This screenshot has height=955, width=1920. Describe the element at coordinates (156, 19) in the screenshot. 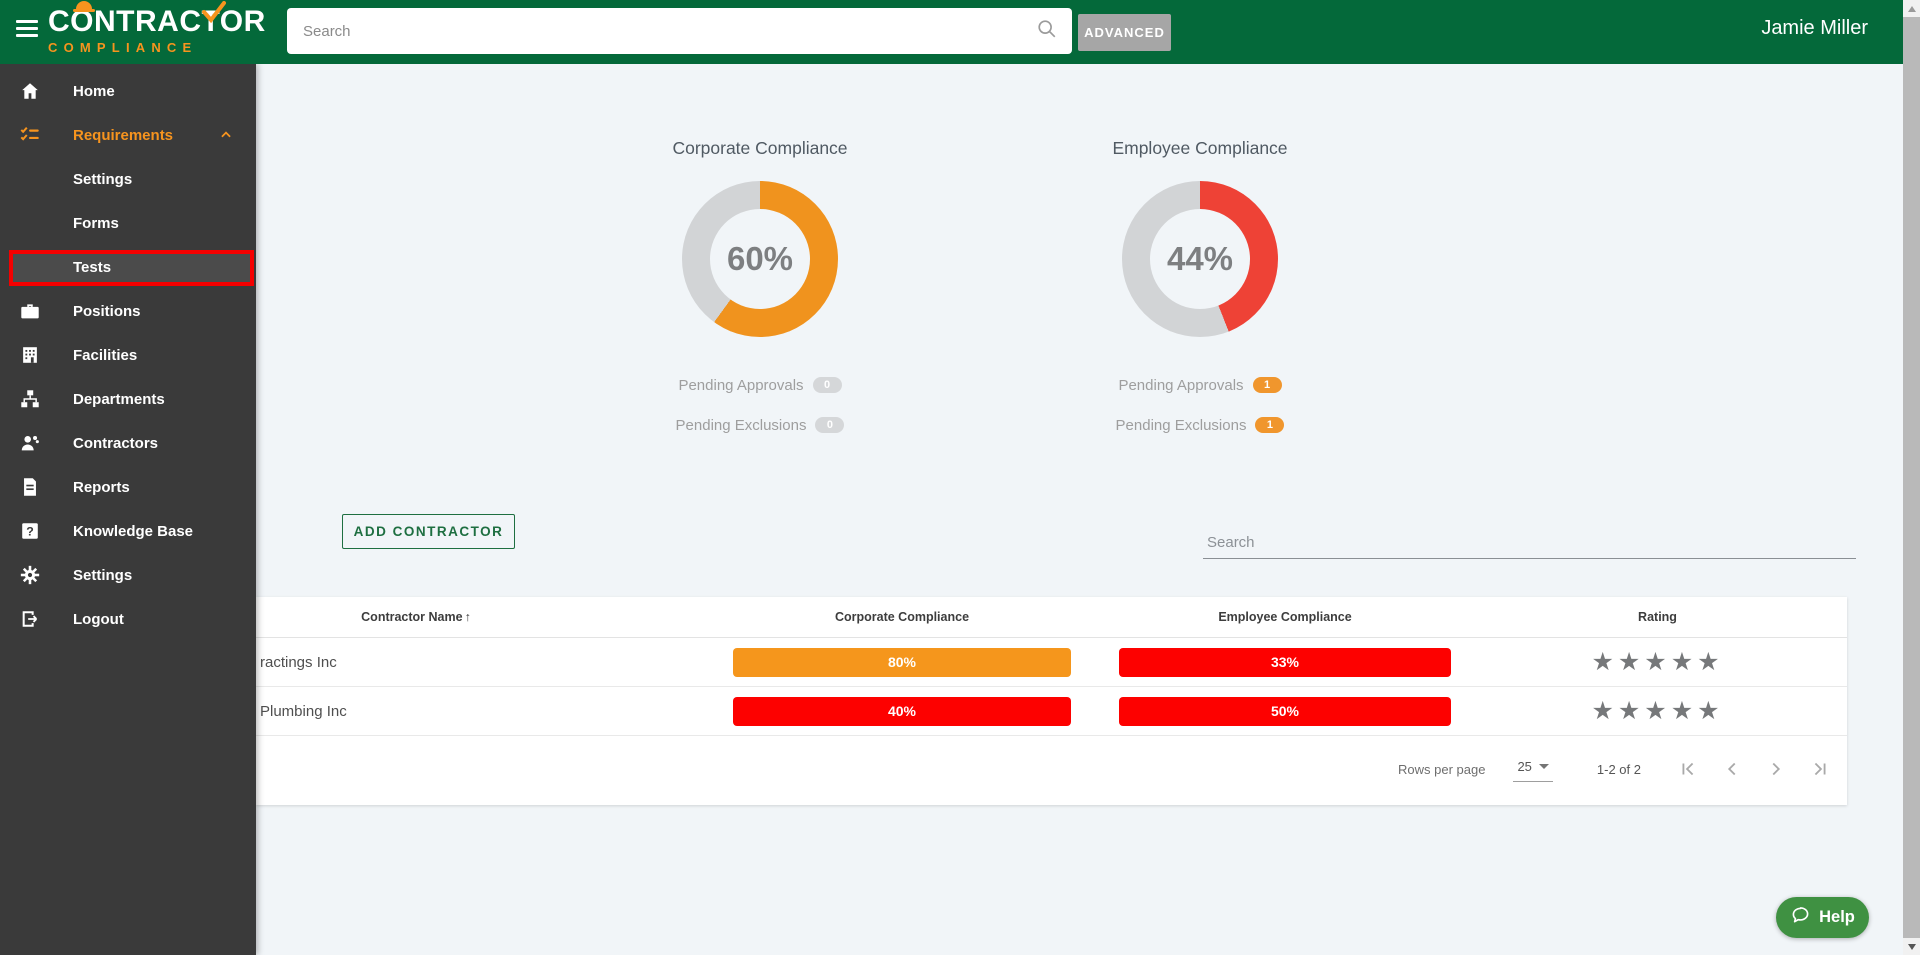

I see `logo-line1: CONTRACTOR` at that location.